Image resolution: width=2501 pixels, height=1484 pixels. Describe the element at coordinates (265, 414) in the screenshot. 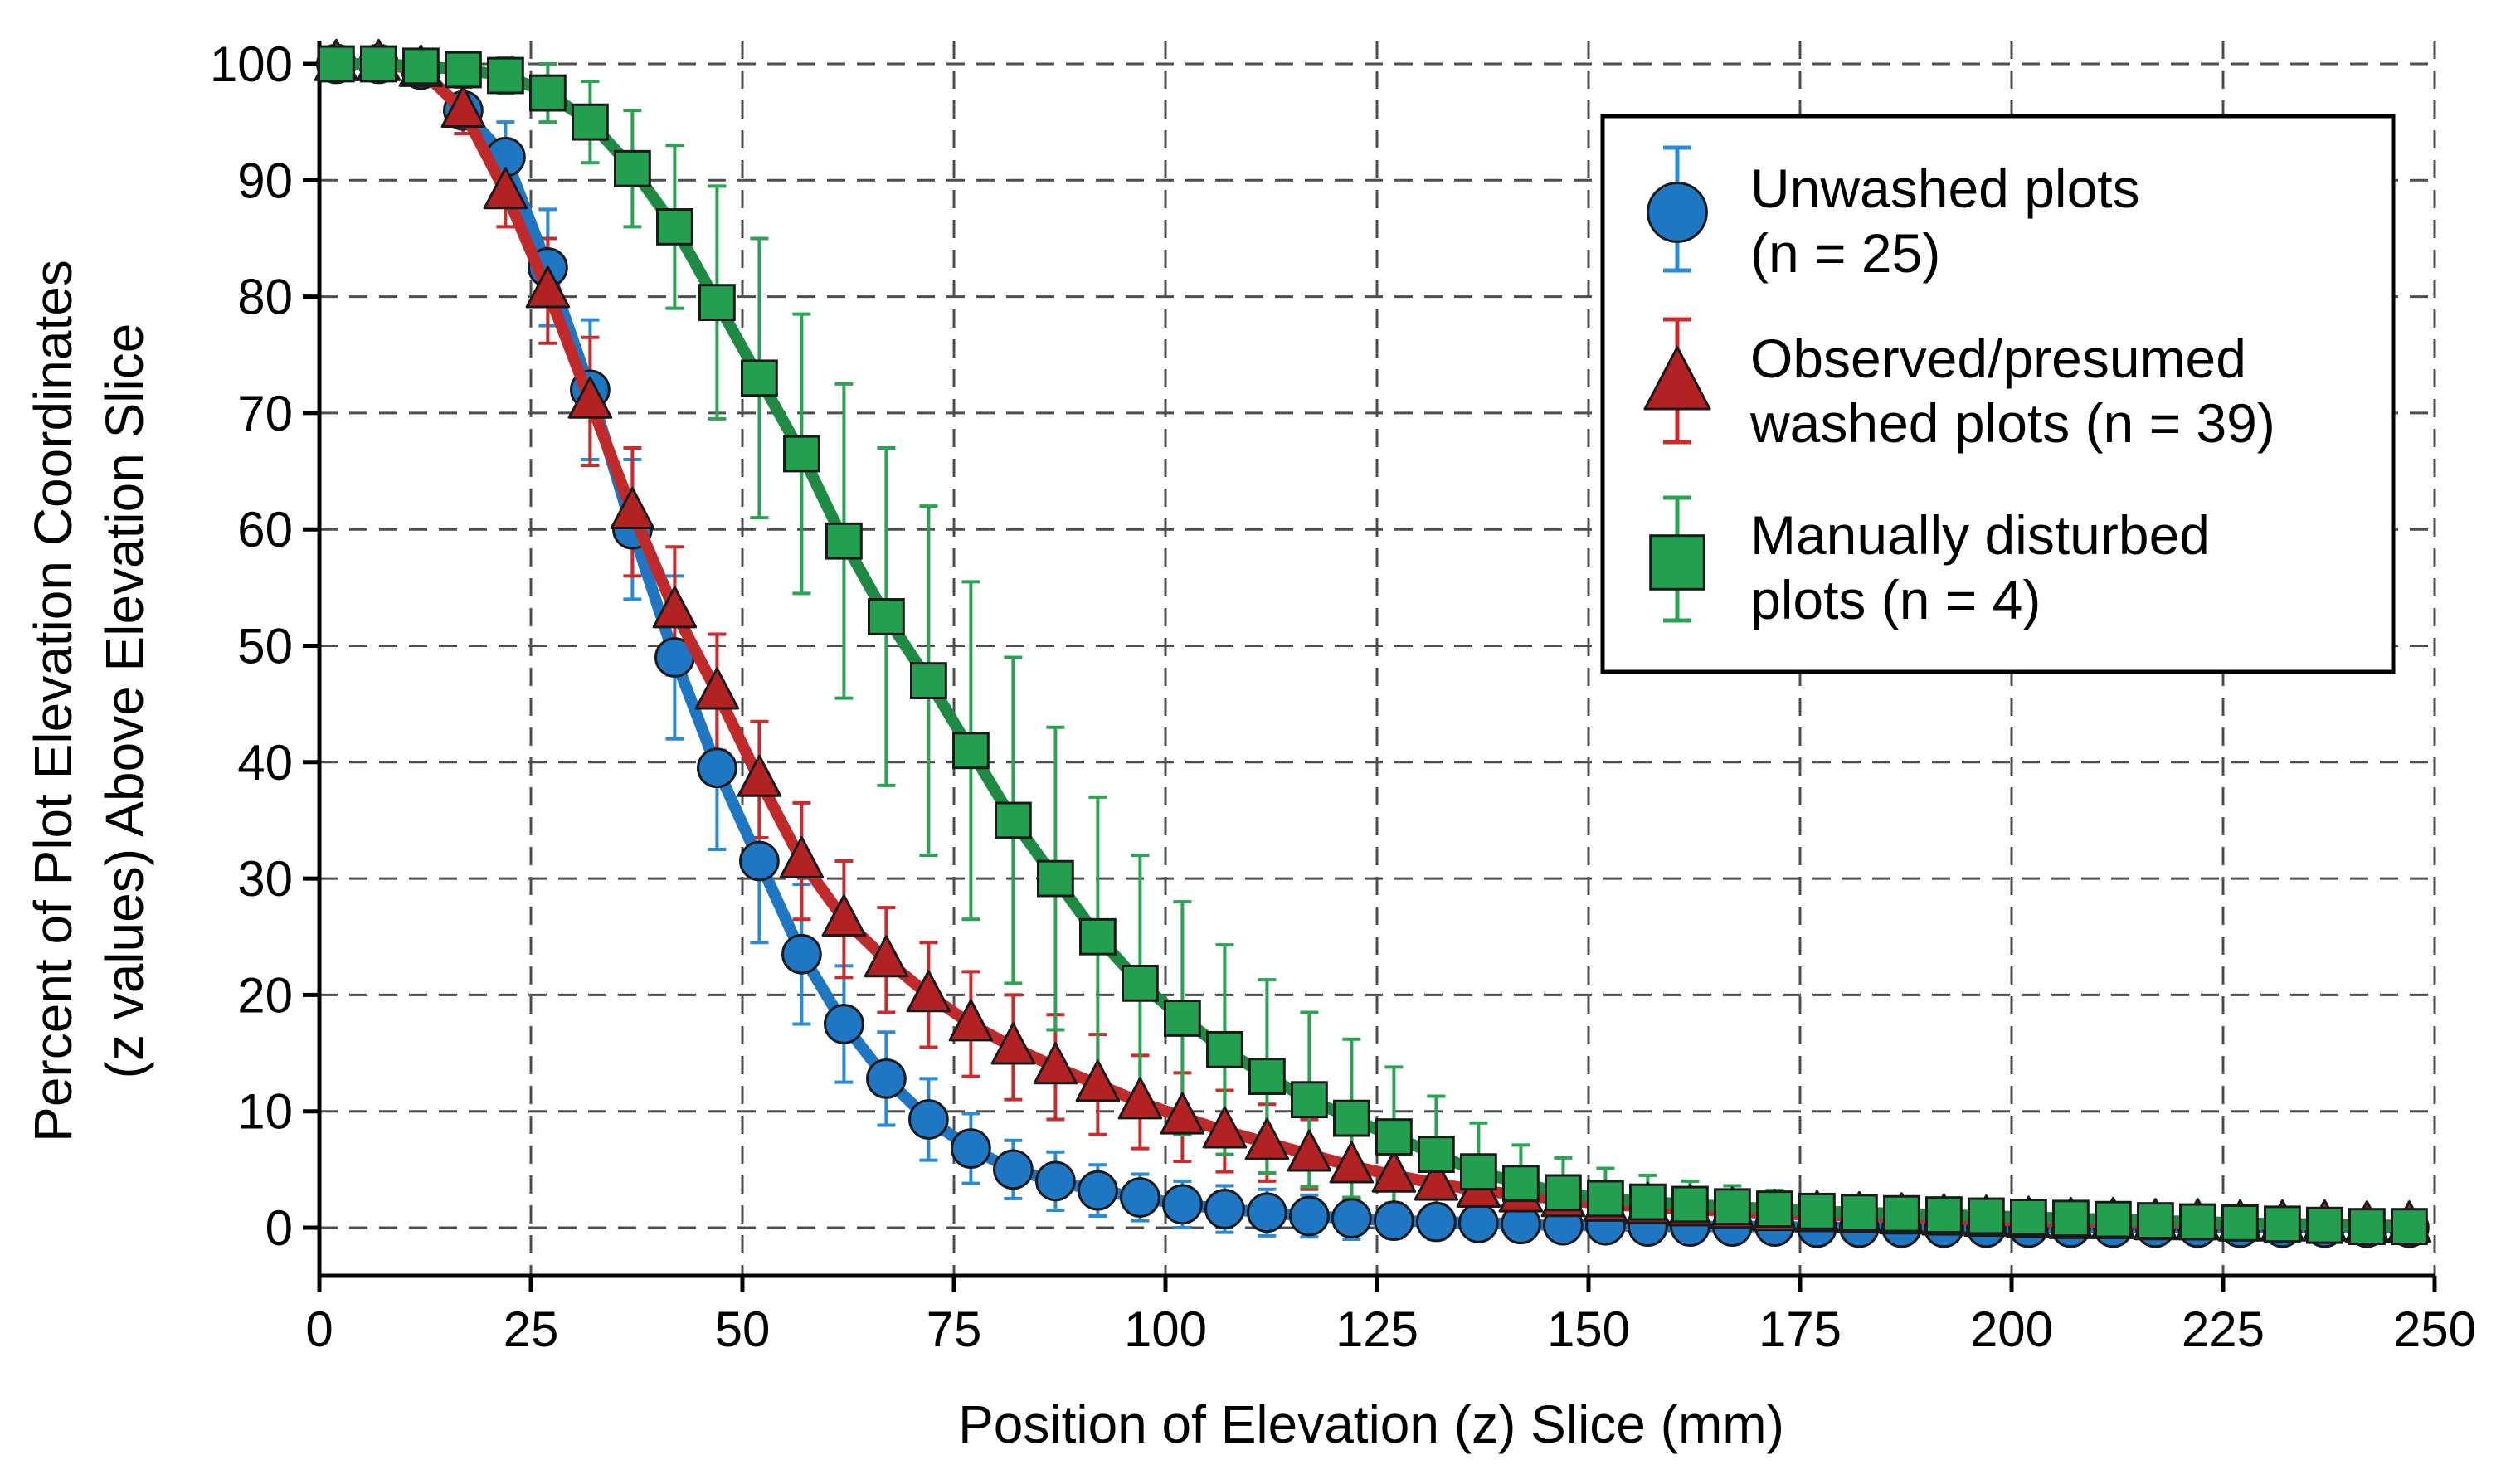

I see `y-tick-label-70: 70` at that location.